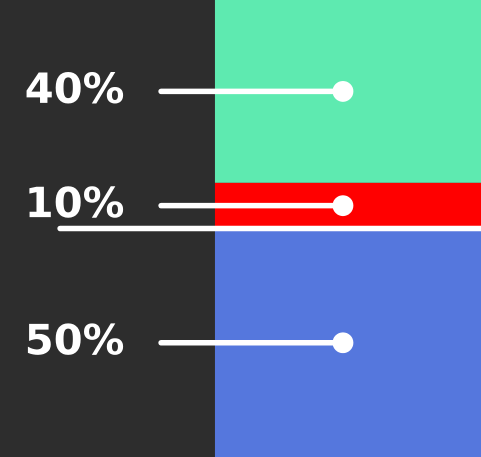 This screenshot has width=481, height=457. What do you see at coordinates (75, 88) in the screenshot?
I see `data-label: 40%` at bounding box center [75, 88].